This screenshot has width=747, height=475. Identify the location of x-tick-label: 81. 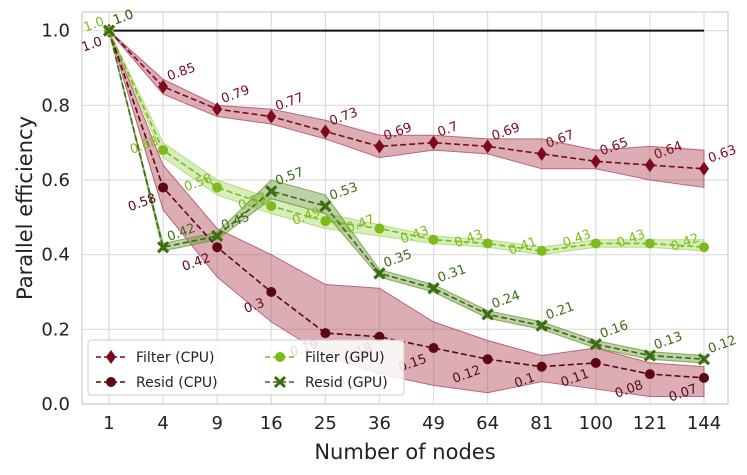
(541, 423).